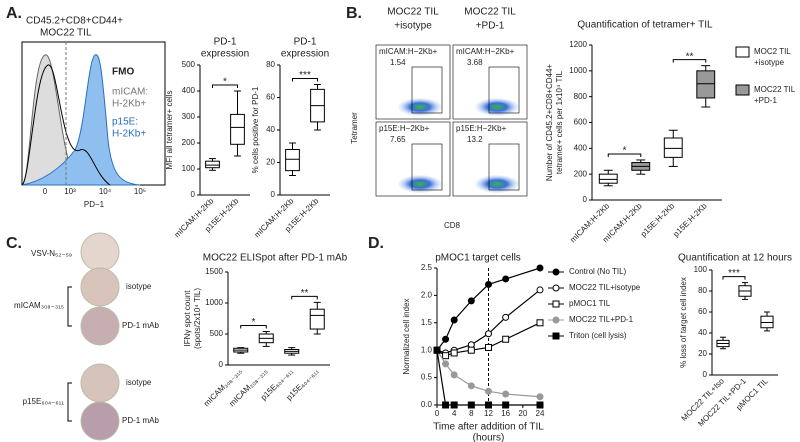 The height and width of the screenshot is (442, 800). I want to click on y-tick-label: 800, so click(581, 96).